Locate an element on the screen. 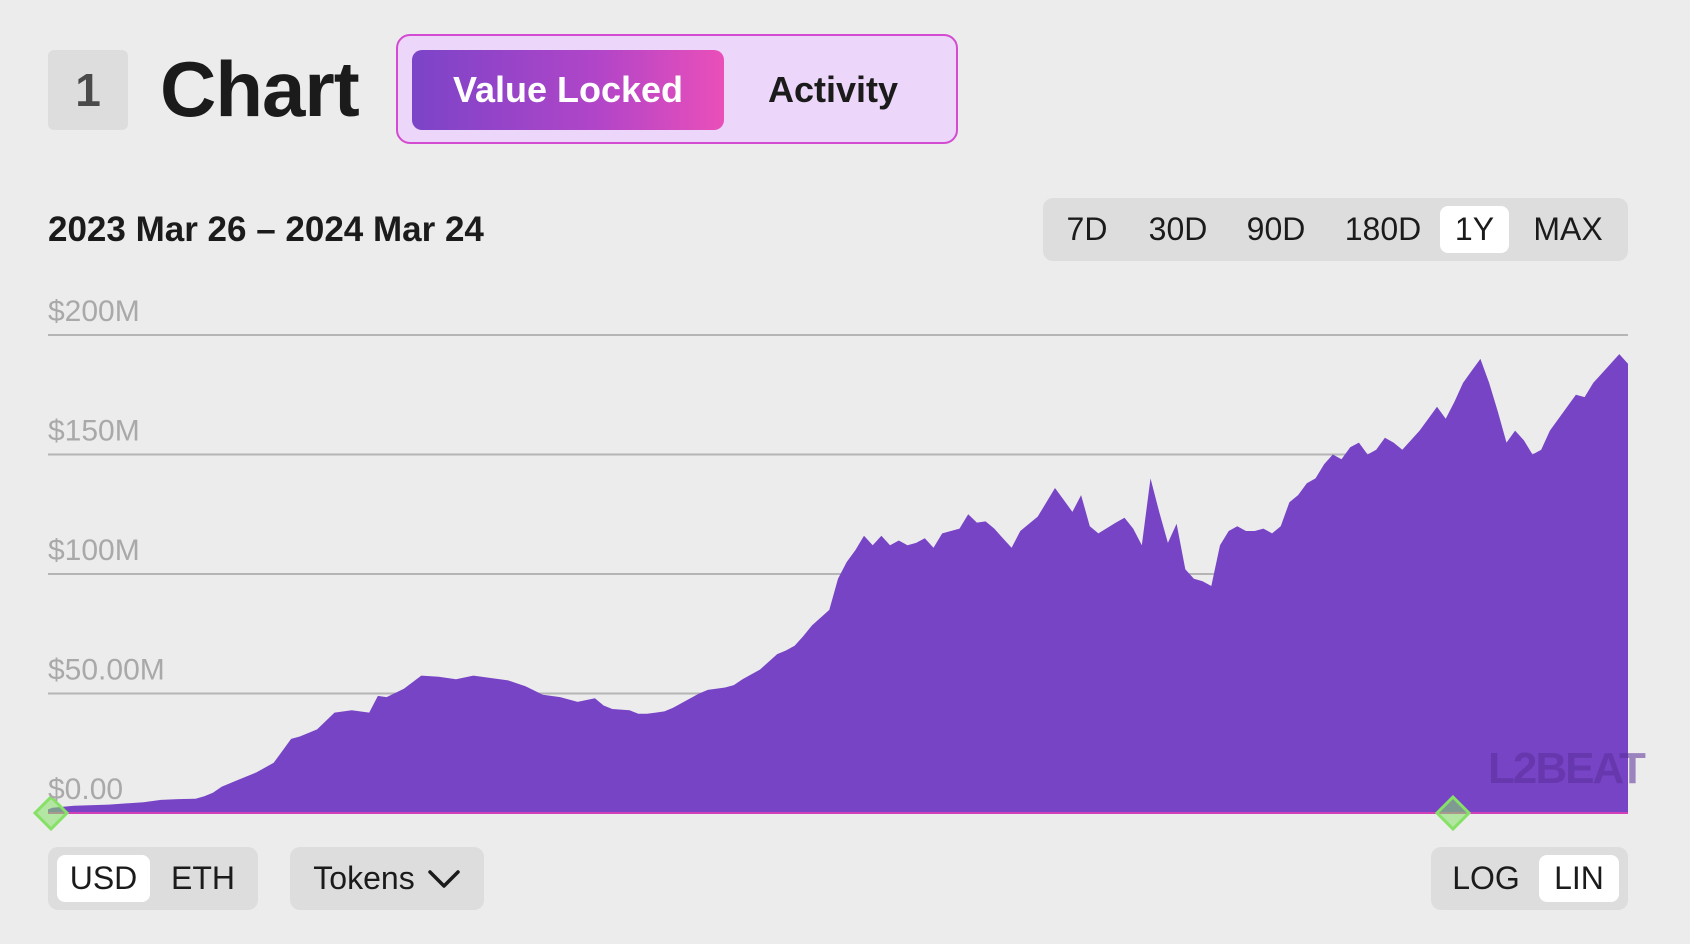 The image size is (1690, 944). chevron-down-icon is located at coordinates (443, 878).